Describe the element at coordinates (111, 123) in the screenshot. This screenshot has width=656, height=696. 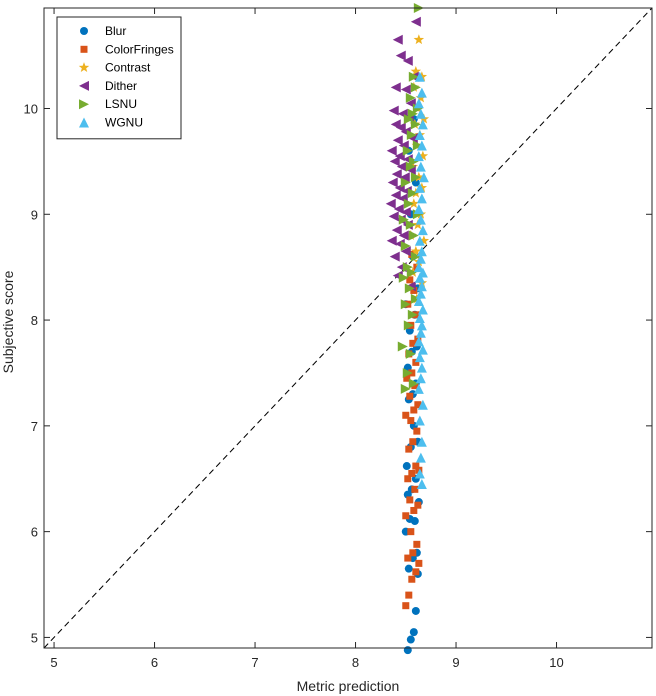
I see `legend-item: WGNU` at that location.